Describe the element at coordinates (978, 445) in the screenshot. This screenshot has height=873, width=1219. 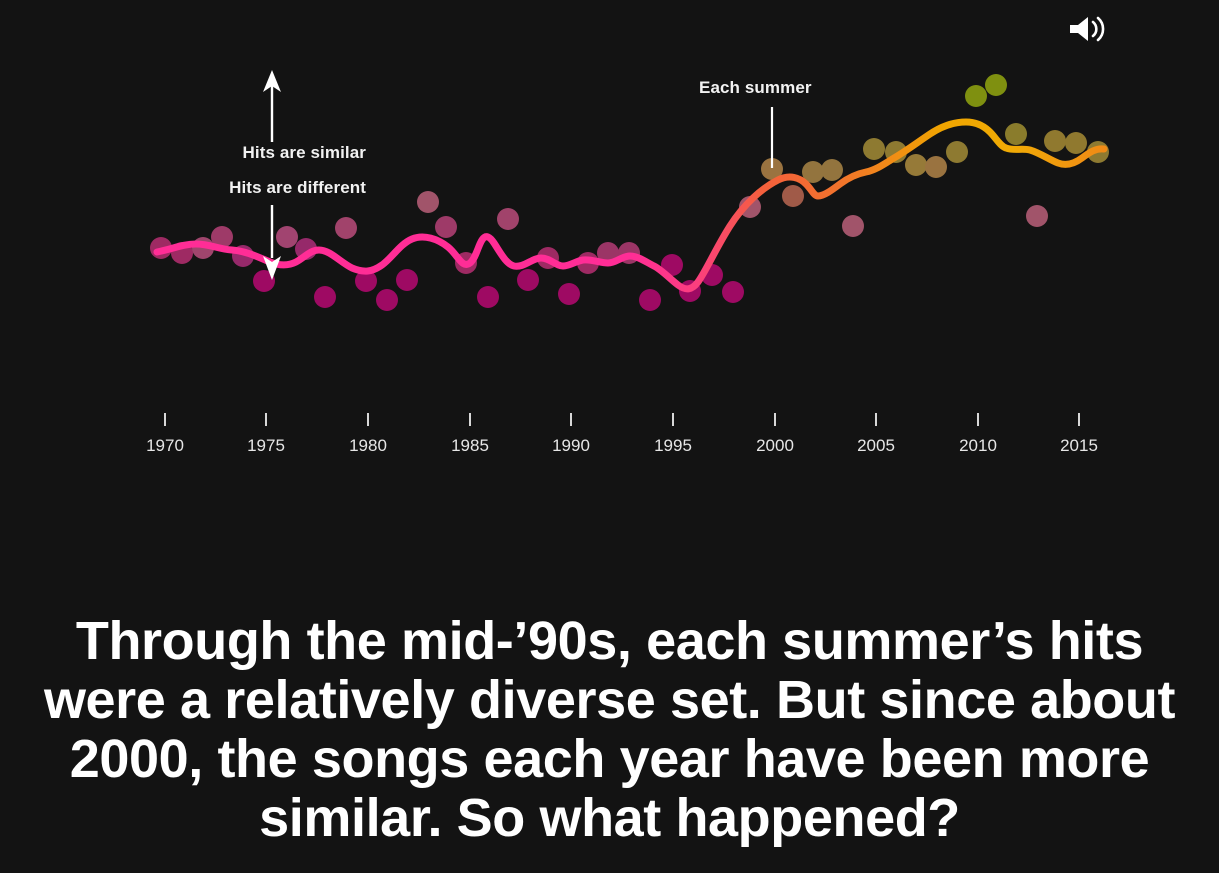
I see `axis-tick-label: 2010` at that location.